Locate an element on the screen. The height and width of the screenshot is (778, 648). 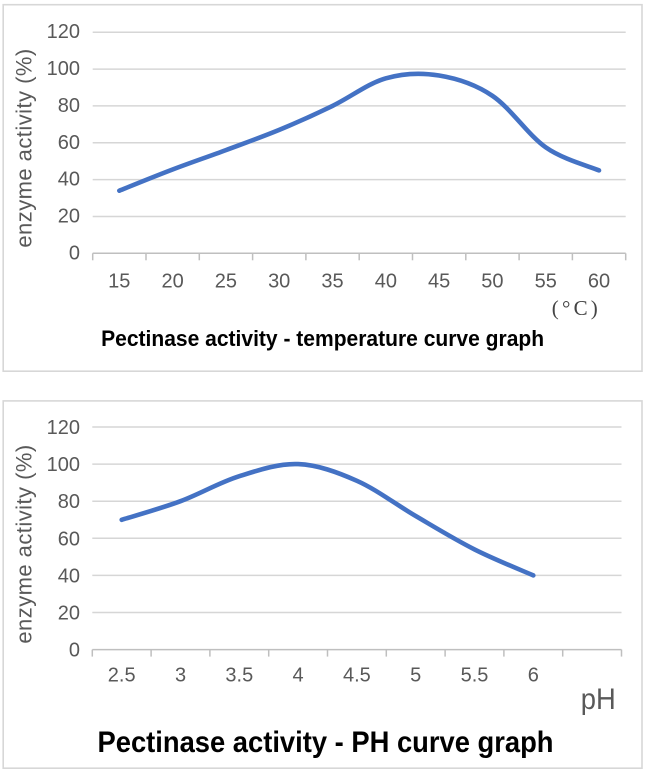
svg-text: (°C) is located at coordinates (575, 308).